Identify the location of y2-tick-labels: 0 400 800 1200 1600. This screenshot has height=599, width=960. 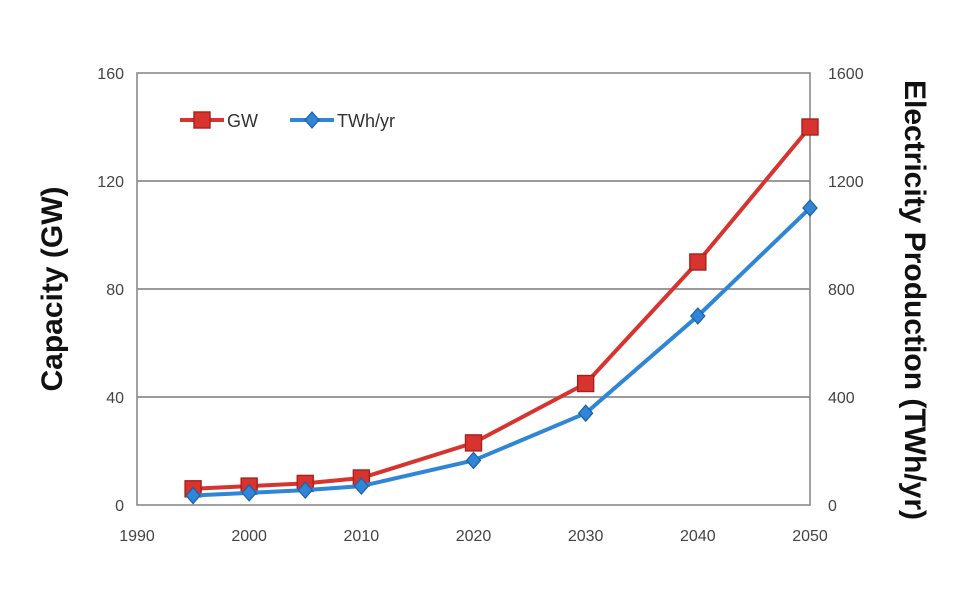
(846, 290).